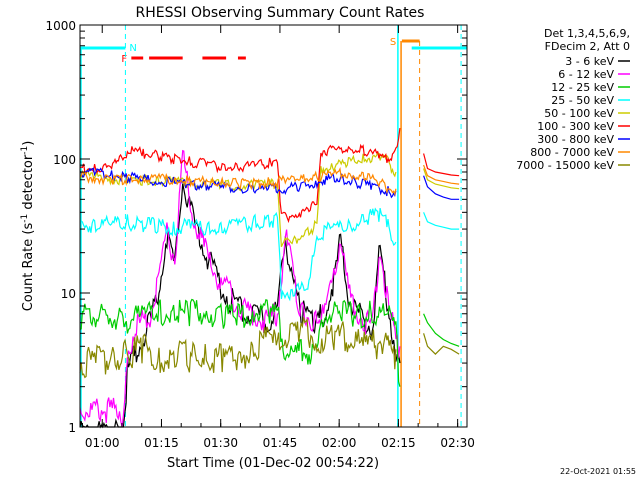 Image resolution: width=640 pixels, height=480 pixels. Describe the element at coordinates (220, 443) in the screenshot. I see `x-tick-label-3: 01:30` at that location.